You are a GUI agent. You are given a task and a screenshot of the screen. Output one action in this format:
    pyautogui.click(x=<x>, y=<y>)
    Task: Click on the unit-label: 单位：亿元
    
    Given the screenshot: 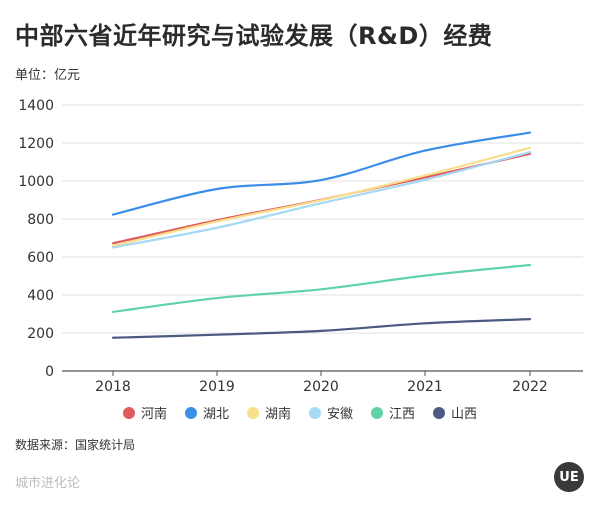 What is the action you would take?
    pyautogui.click(x=48, y=75)
    